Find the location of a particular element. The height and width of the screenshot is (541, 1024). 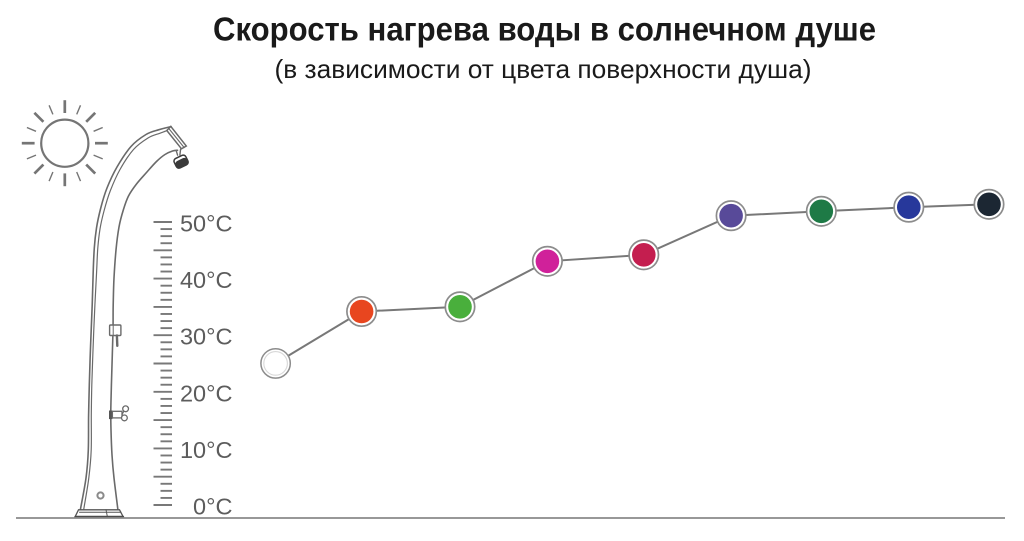

svg-text: 20°C is located at coordinates (206, 393).